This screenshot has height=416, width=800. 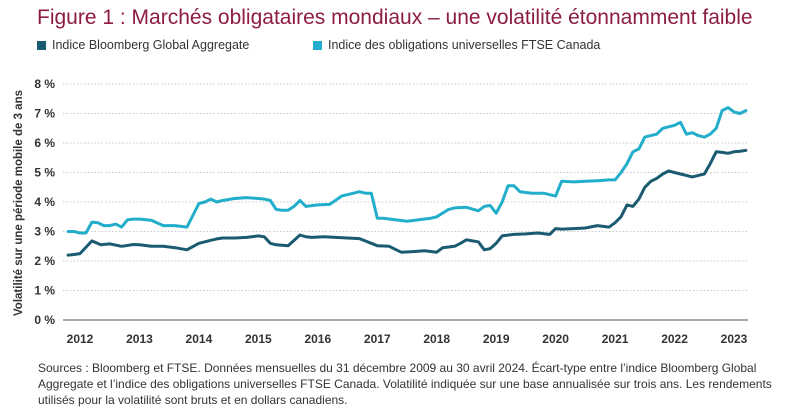 What do you see at coordinates (674, 339) in the screenshot?
I see `x-tick-label: 2022` at bounding box center [674, 339].